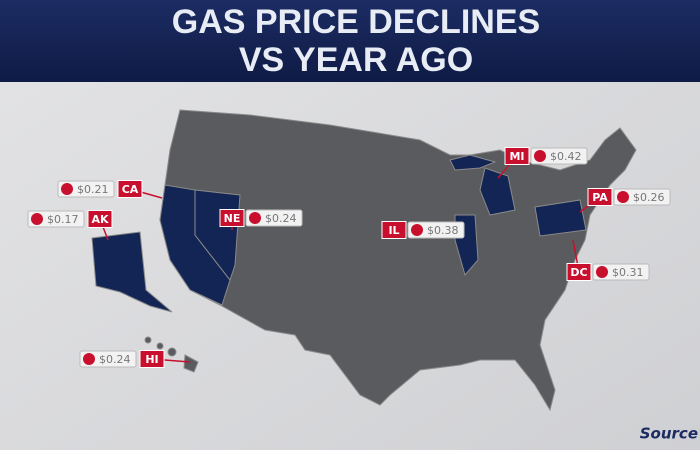 The width and height of the screenshot is (700, 454). I want to click on price-label: $0.21, so click(93, 189).